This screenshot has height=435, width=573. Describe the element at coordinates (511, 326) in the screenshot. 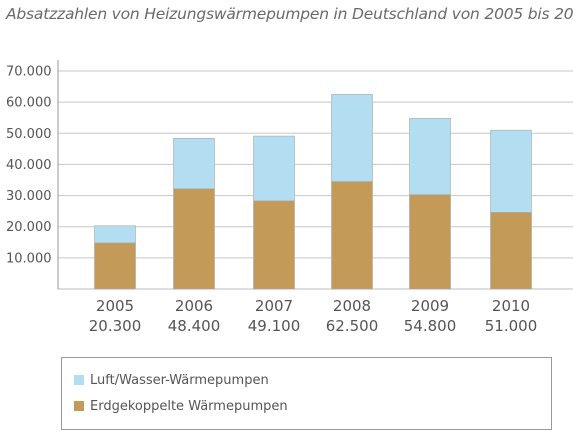

I see `x-category-total: 51.000` at that location.